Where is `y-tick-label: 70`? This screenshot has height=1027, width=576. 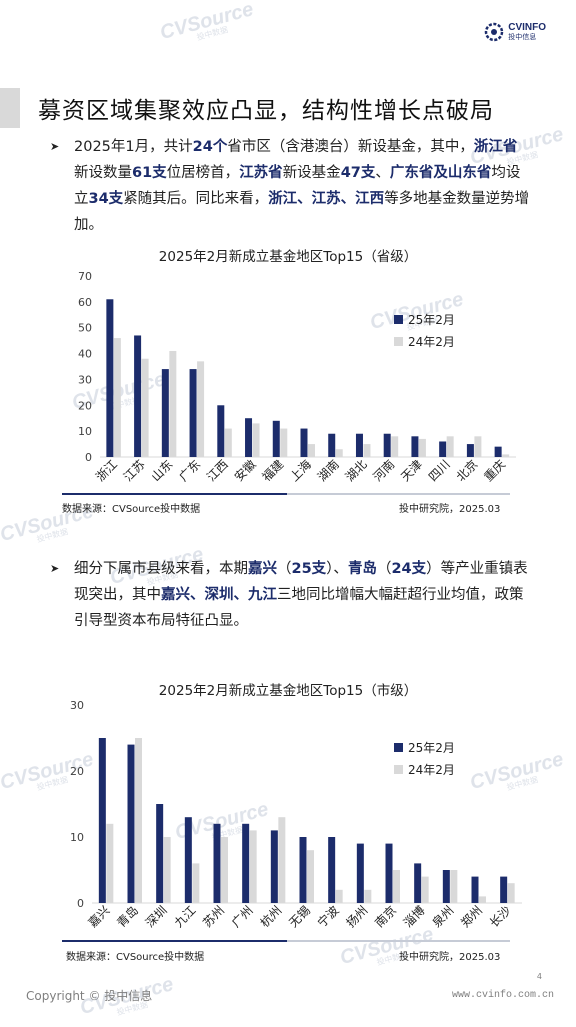 y-tick-label: 70 is located at coordinates (85, 276).